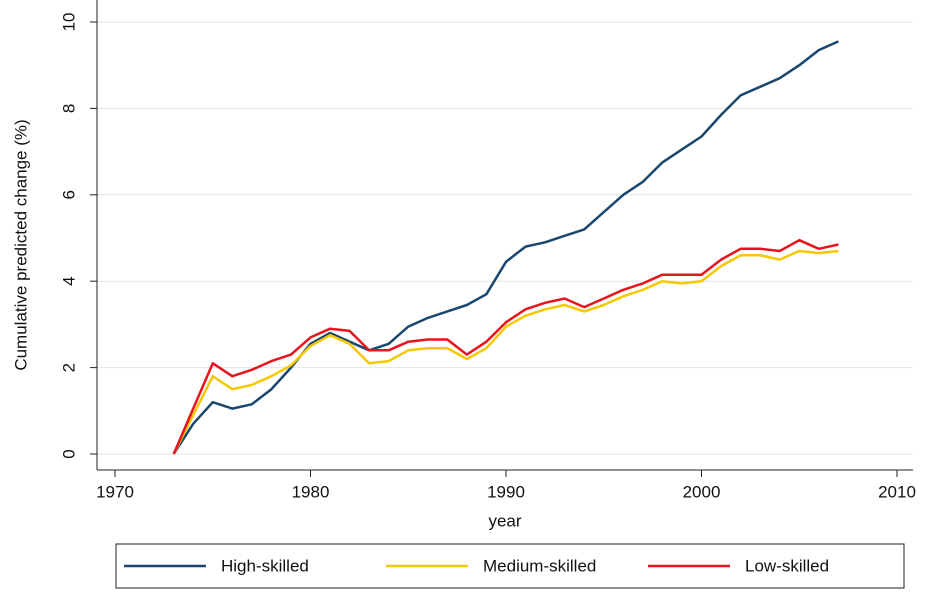 Image resolution: width=934 pixels, height=596 pixels. What do you see at coordinates (787, 565) in the screenshot?
I see `legend-label: Low-skilled` at bounding box center [787, 565].